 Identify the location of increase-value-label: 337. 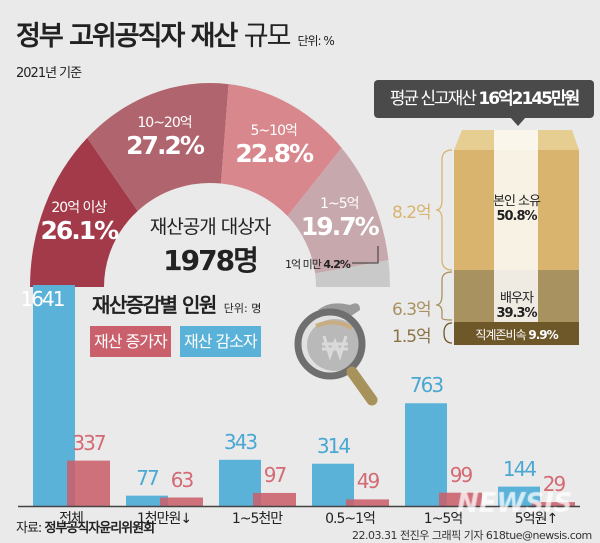
(89, 442).